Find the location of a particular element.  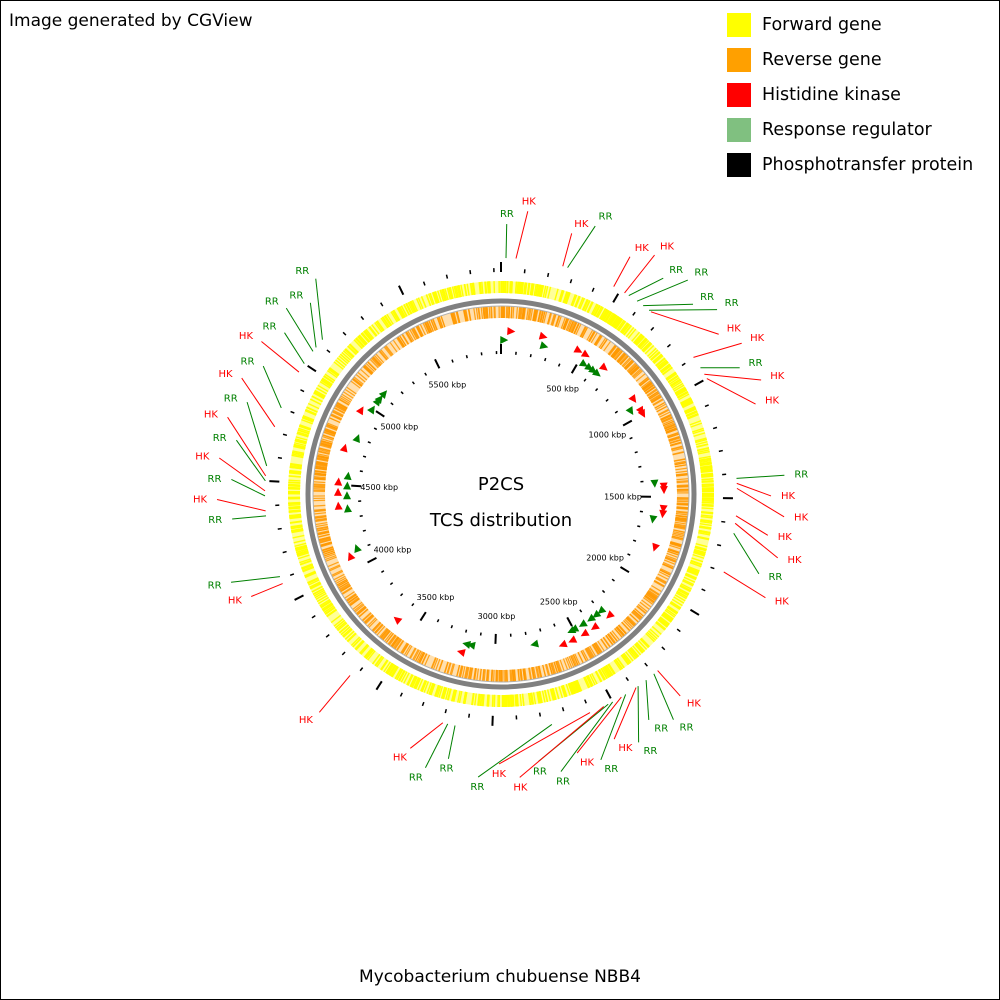

hk-callout-label: HK is located at coordinates (200, 500).